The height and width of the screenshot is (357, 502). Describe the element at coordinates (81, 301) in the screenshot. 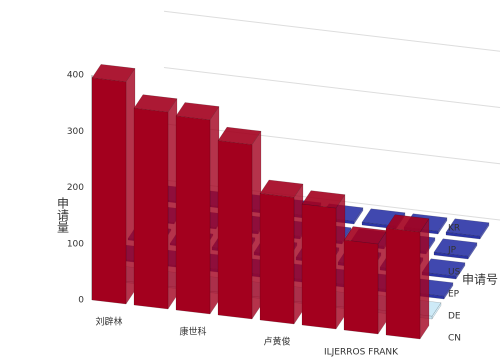

I see `y-tick-label: 0` at that location.